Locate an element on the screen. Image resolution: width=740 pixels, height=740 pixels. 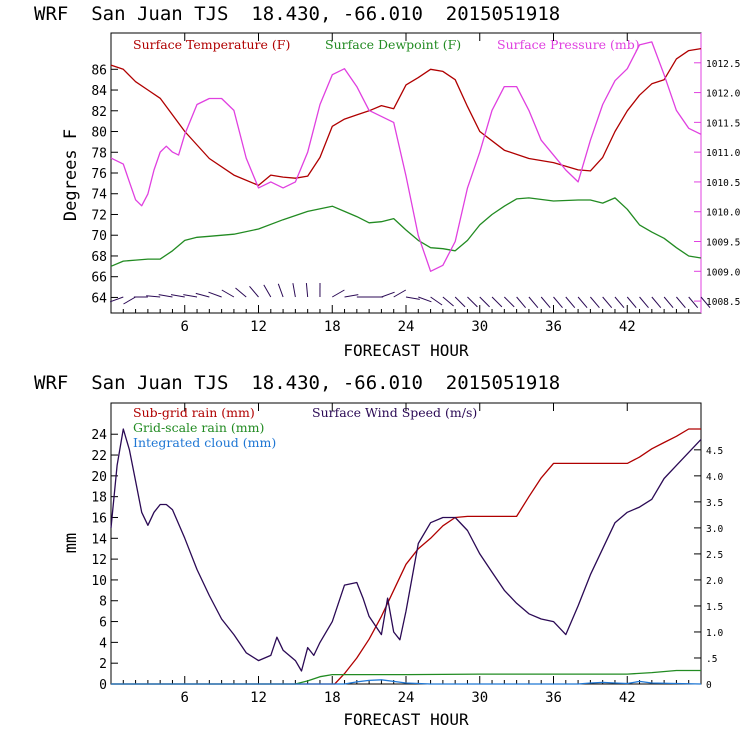
y-right-tick-label: 1009.0 is located at coordinates (723, 272).